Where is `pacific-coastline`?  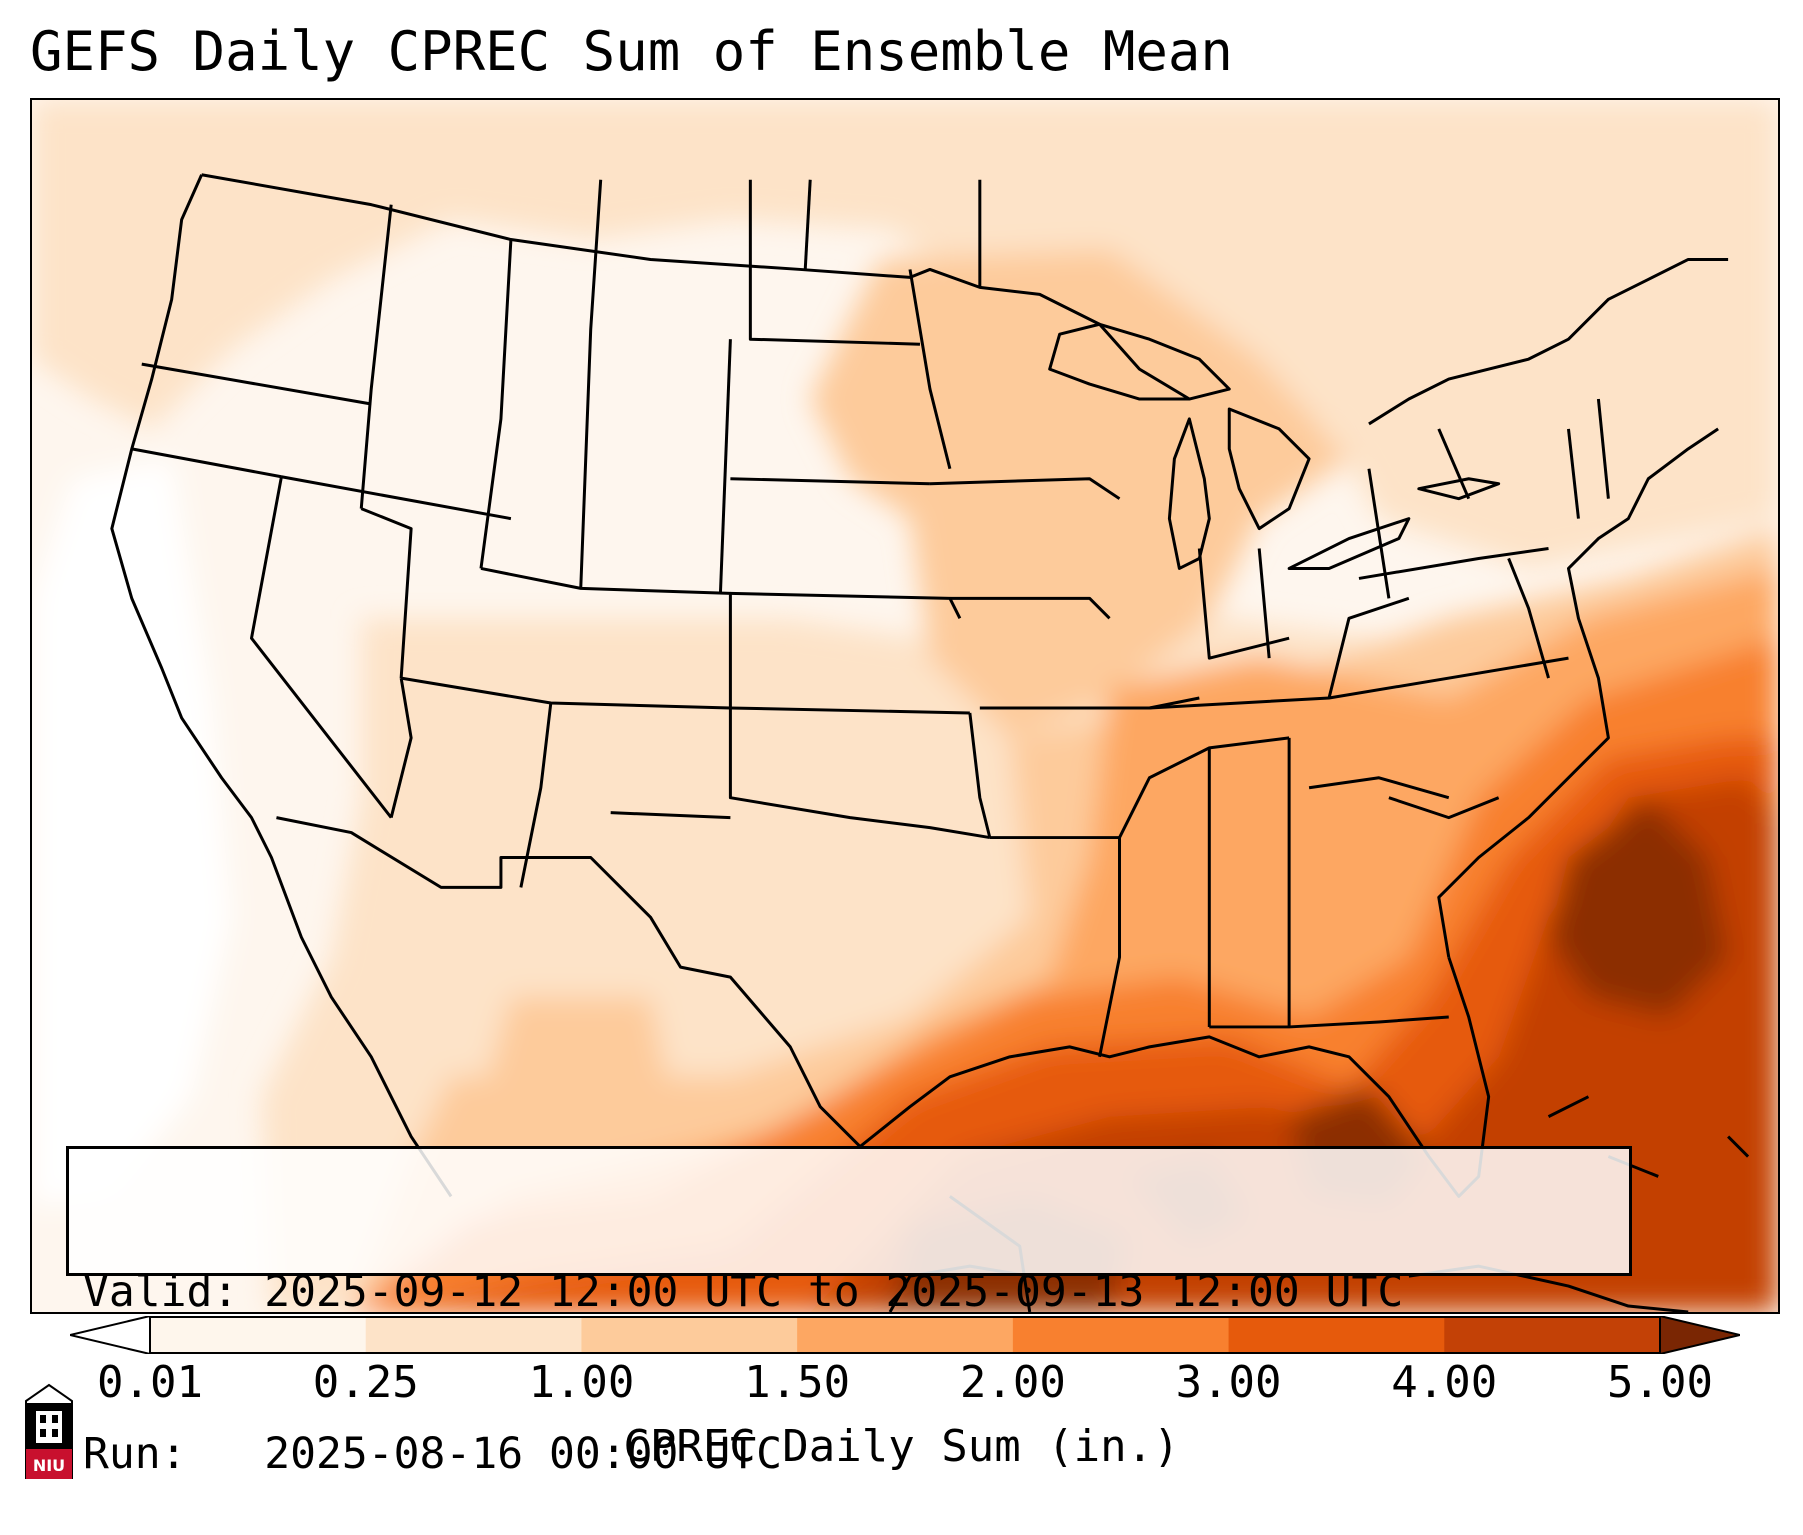
pacific-coastline is located at coordinates (281, 686).